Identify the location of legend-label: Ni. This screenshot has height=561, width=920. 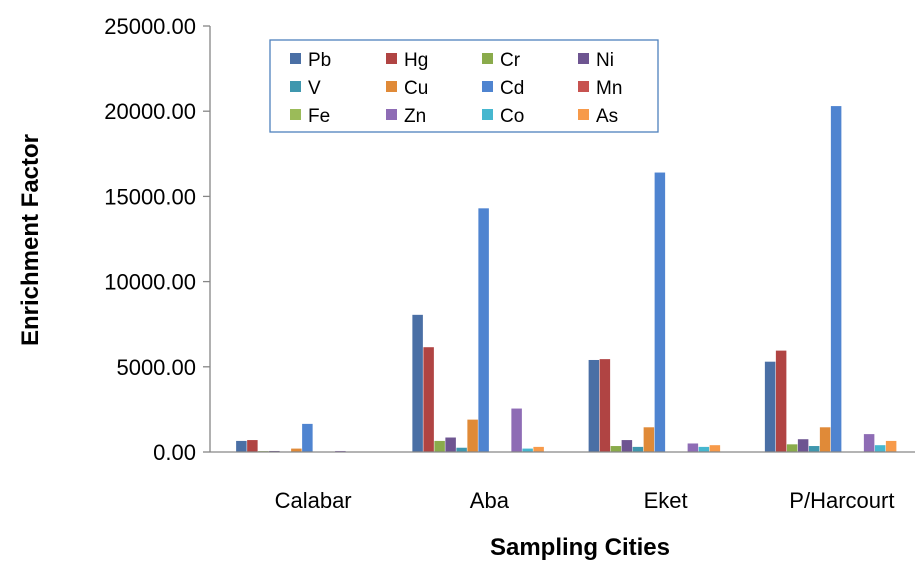
(605, 60).